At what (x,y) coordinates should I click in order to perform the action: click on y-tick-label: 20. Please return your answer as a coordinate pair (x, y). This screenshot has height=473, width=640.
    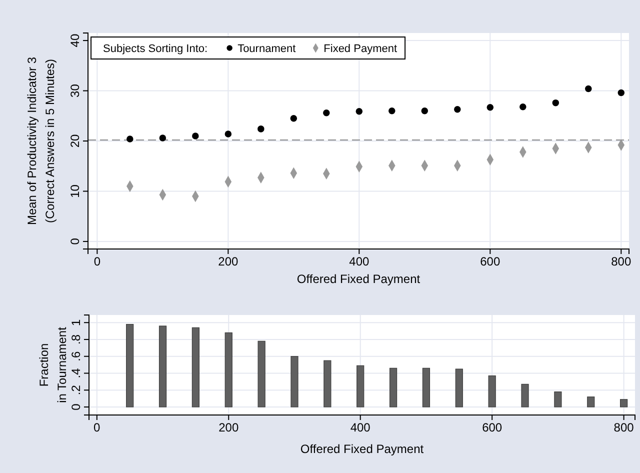
    Looking at the image, I should click on (75, 141).